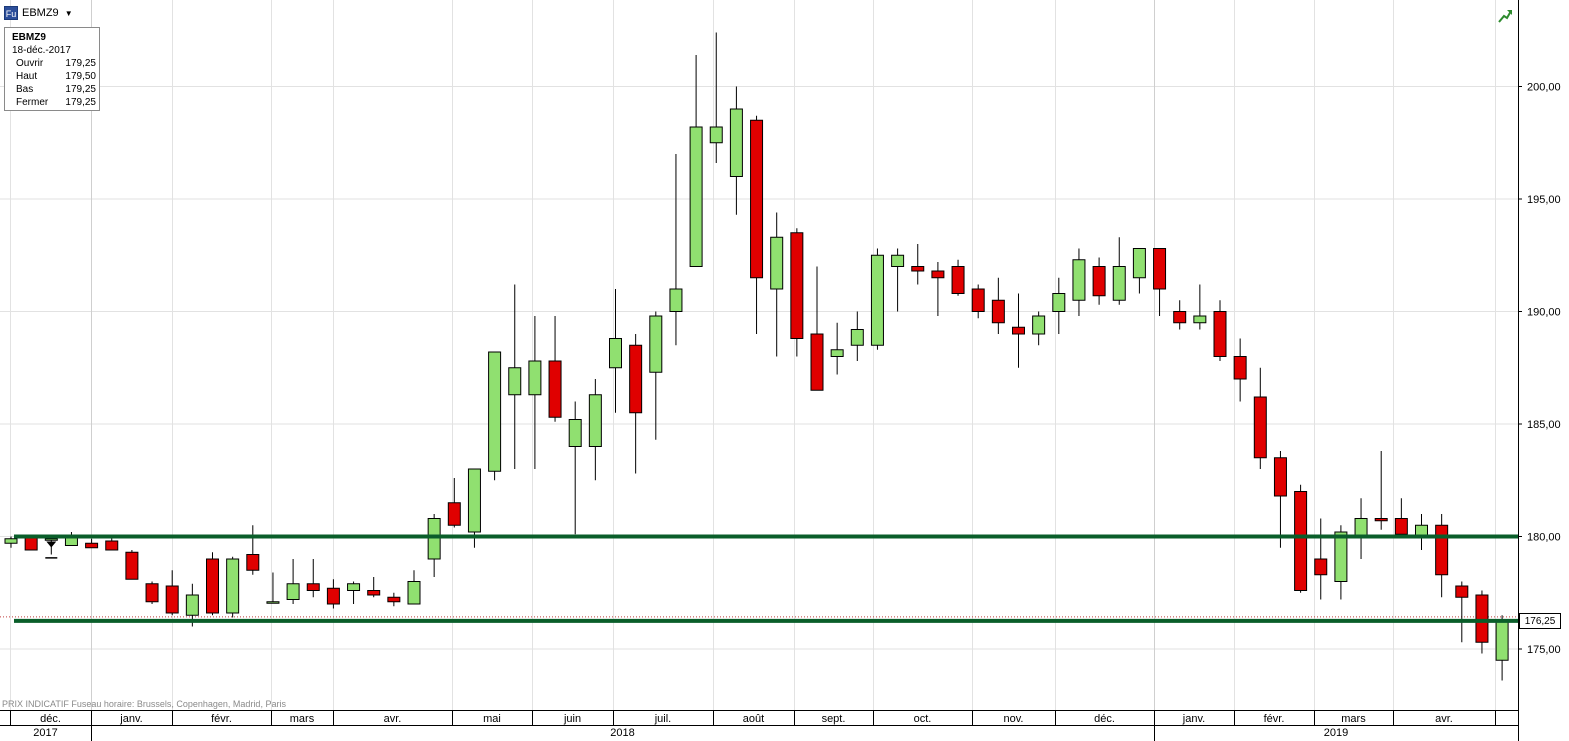 The width and height of the screenshot is (1569, 741). Describe the element at coordinates (55, 63) in the screenshot. I see `info-row-open: Ouvrir 179,25` at that location.